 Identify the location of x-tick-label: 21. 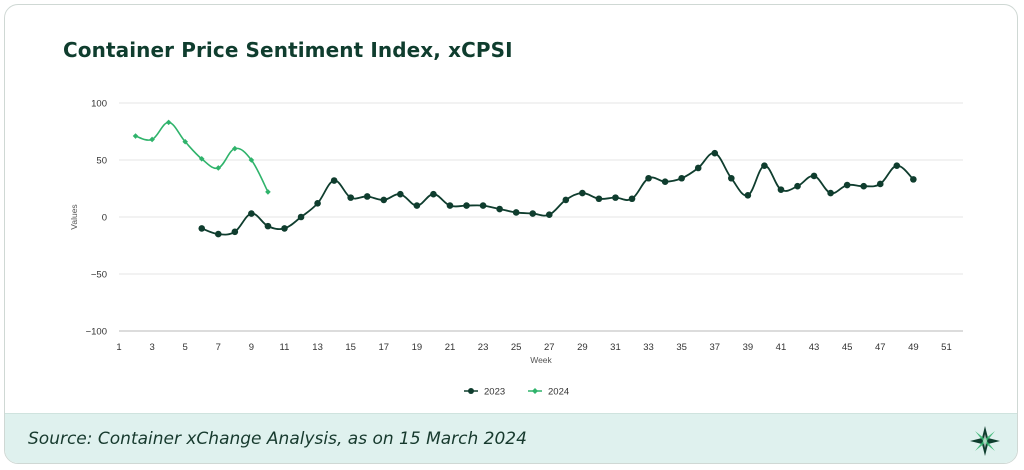
(450, 347).